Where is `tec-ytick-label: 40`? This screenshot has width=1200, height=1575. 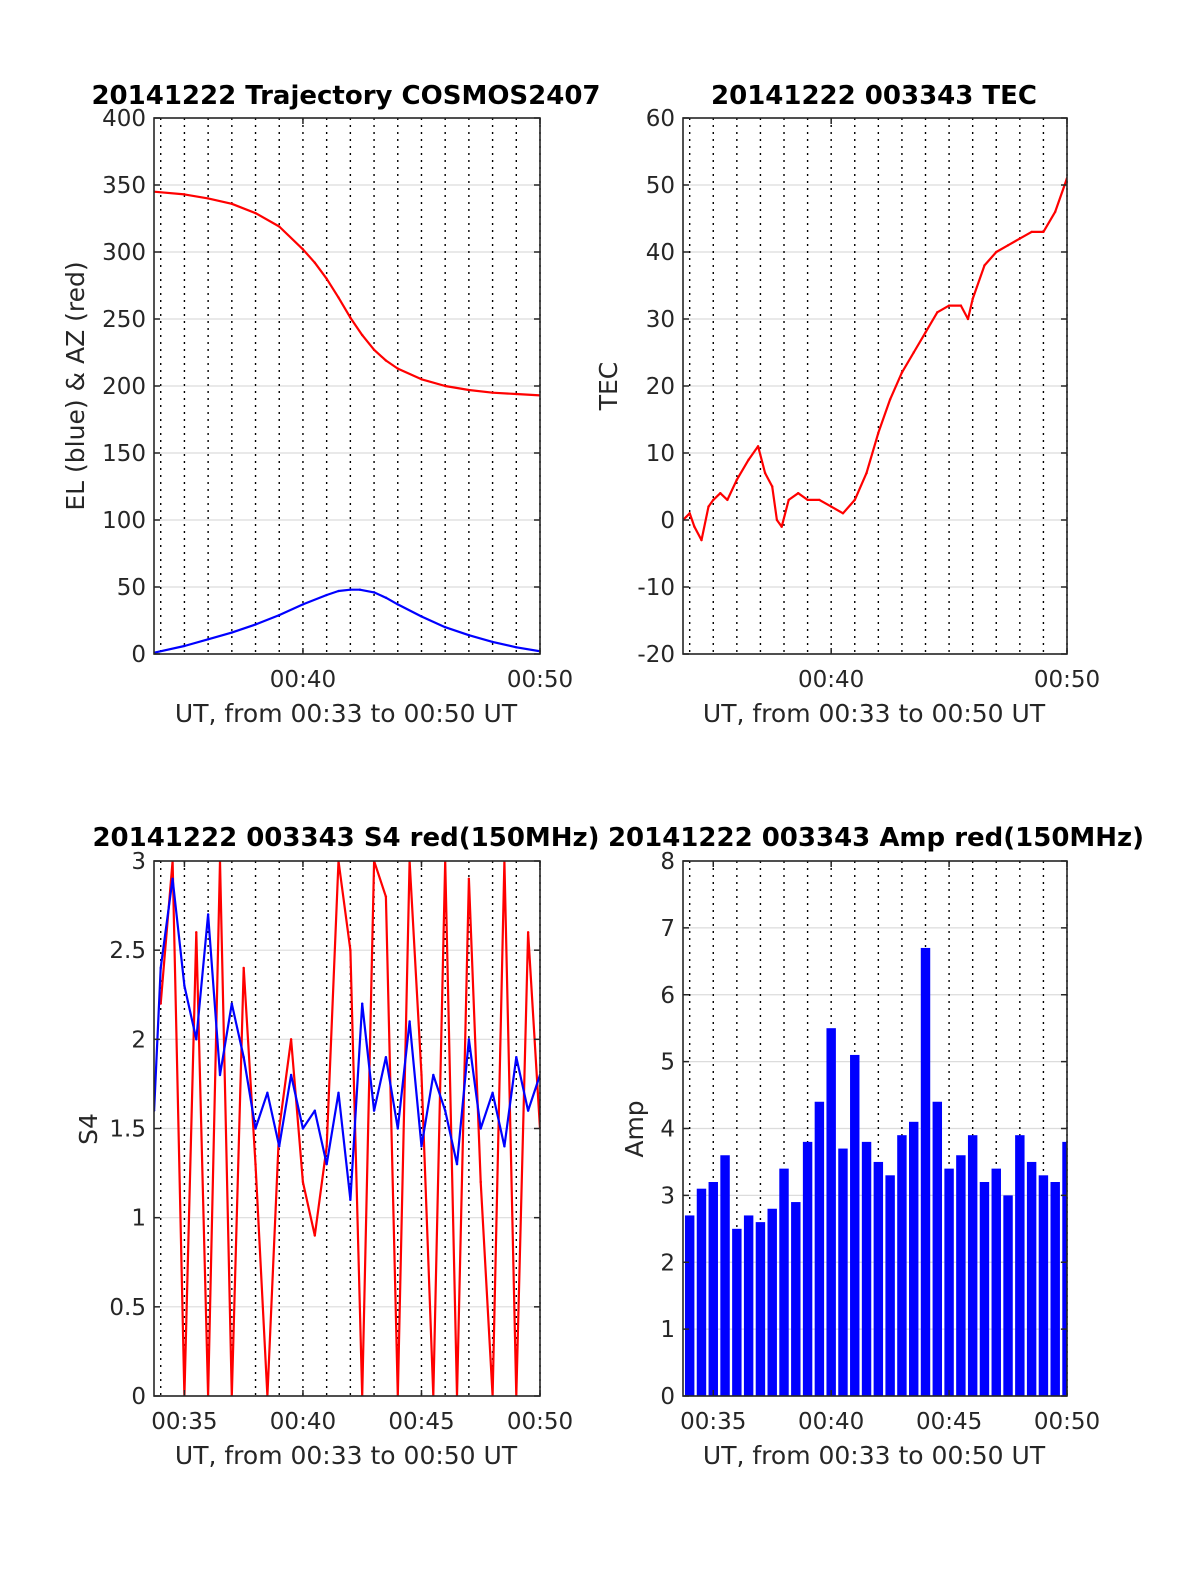
tec-ytick-label: 40 is located at coordinates (660, 253).